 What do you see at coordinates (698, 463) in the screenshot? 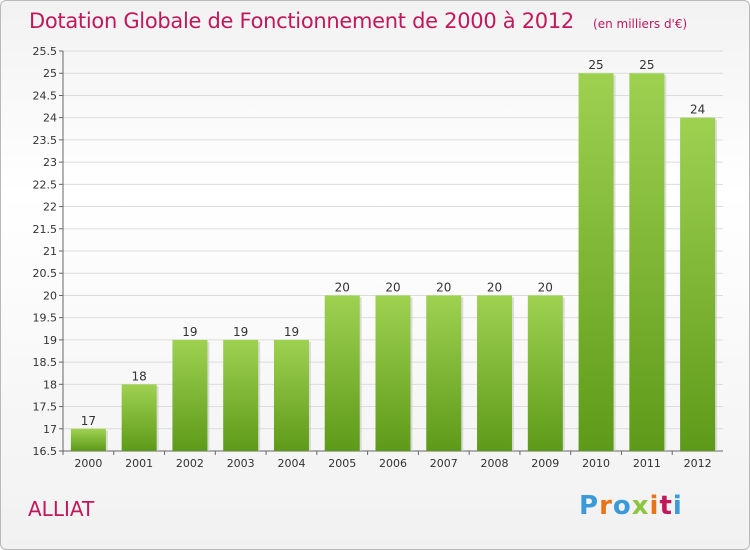
I see `x-tick-label: 2012` at bounding box center [698, 463].